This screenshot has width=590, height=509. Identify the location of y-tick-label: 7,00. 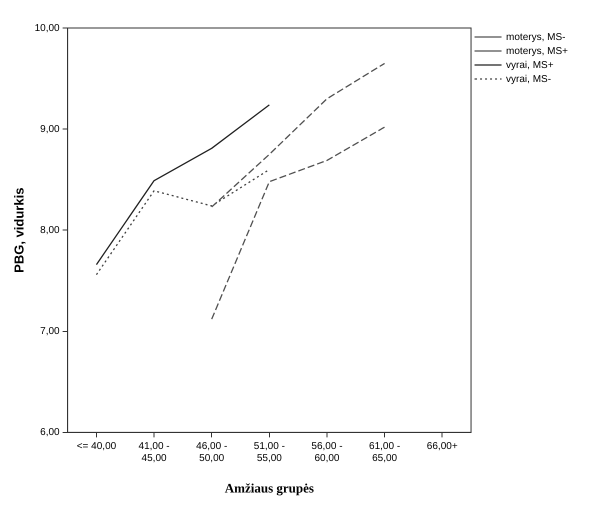
(50, 332).